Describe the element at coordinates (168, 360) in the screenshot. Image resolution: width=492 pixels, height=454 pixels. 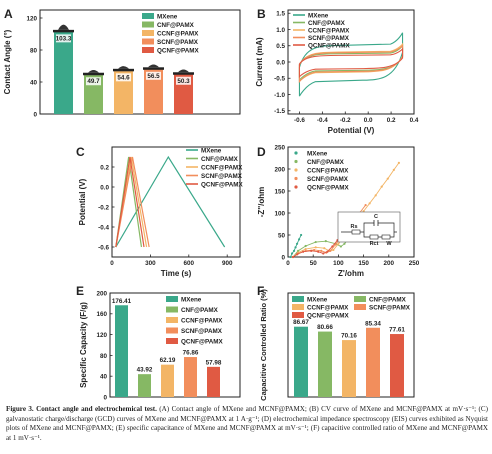
I see `panel-e-value-label-2: 62.19` at that location.